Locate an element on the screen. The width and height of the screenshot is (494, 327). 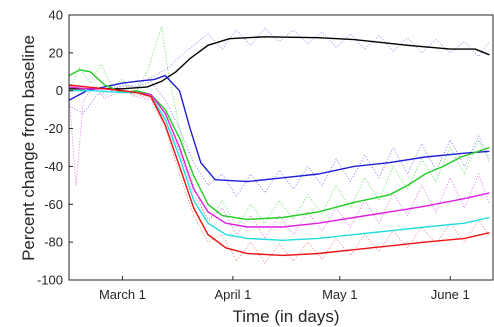
y-tick-label: -40 is located at coordinates (53, 166).